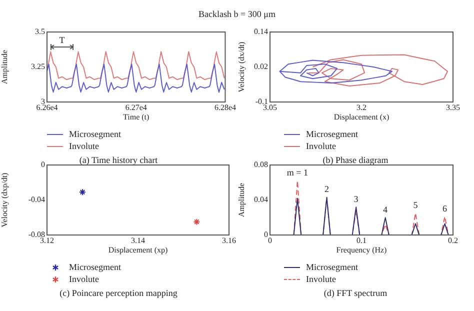 The height and width of the screenshot is (311, 474). Describe the element at coordinates (47, 240) in the screenshot. I see `x-tick-label: 3.12` at that location.